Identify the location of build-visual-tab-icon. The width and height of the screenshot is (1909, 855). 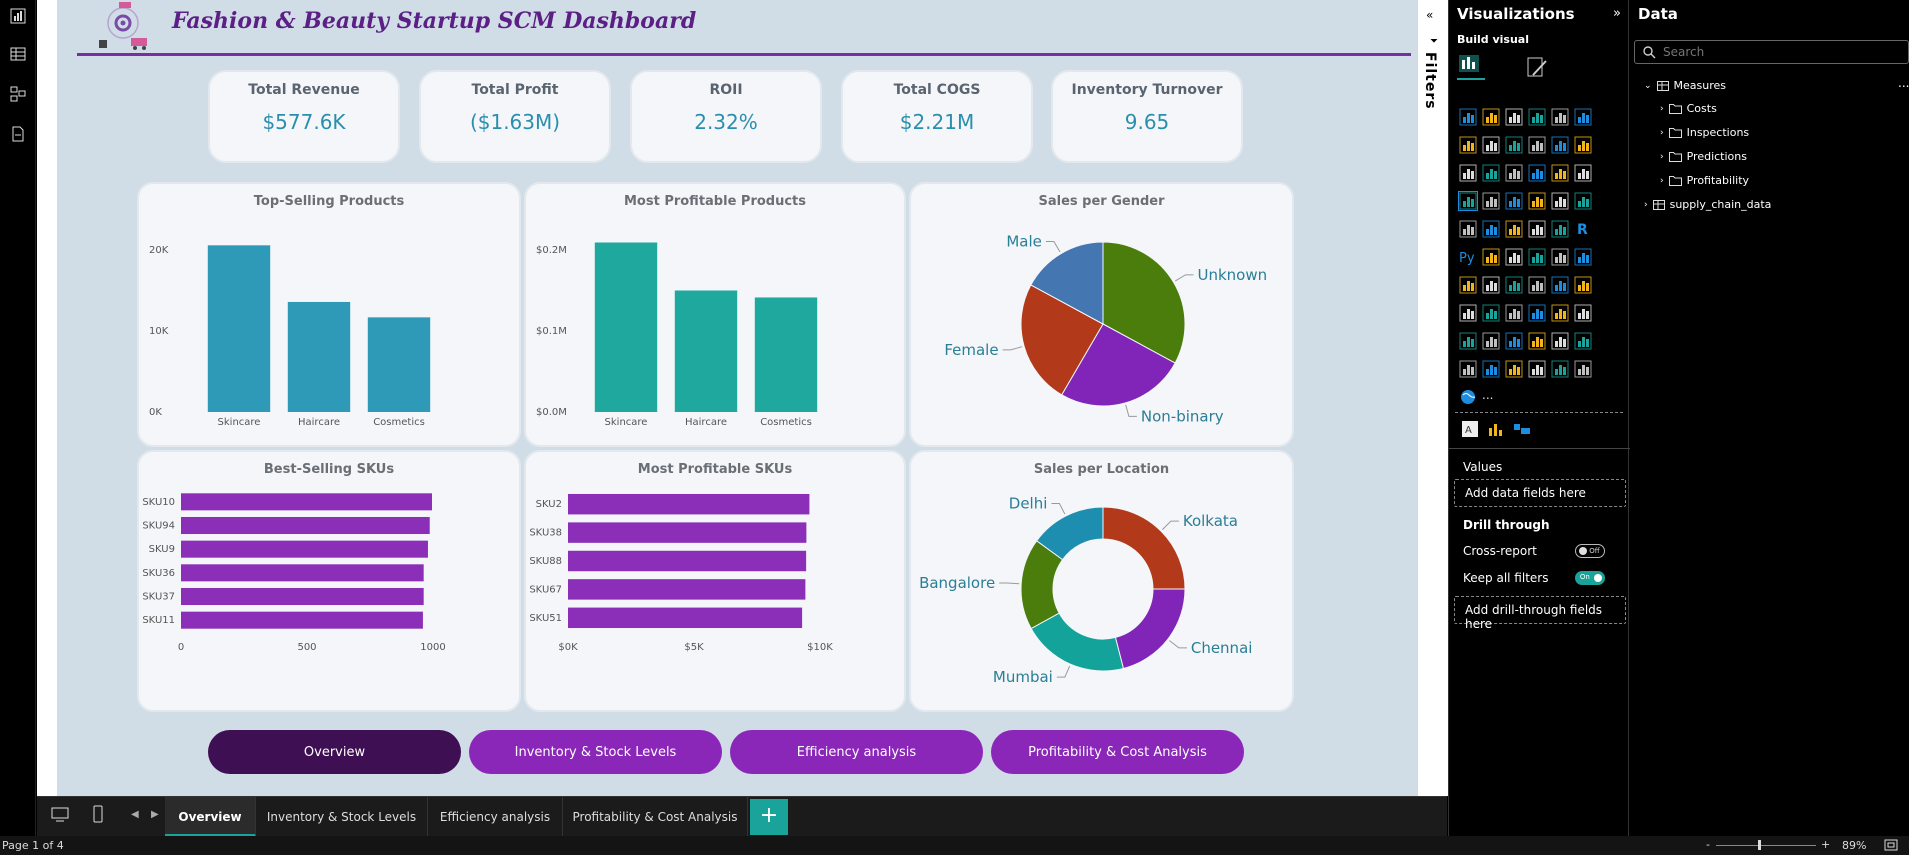
(1471, 66).